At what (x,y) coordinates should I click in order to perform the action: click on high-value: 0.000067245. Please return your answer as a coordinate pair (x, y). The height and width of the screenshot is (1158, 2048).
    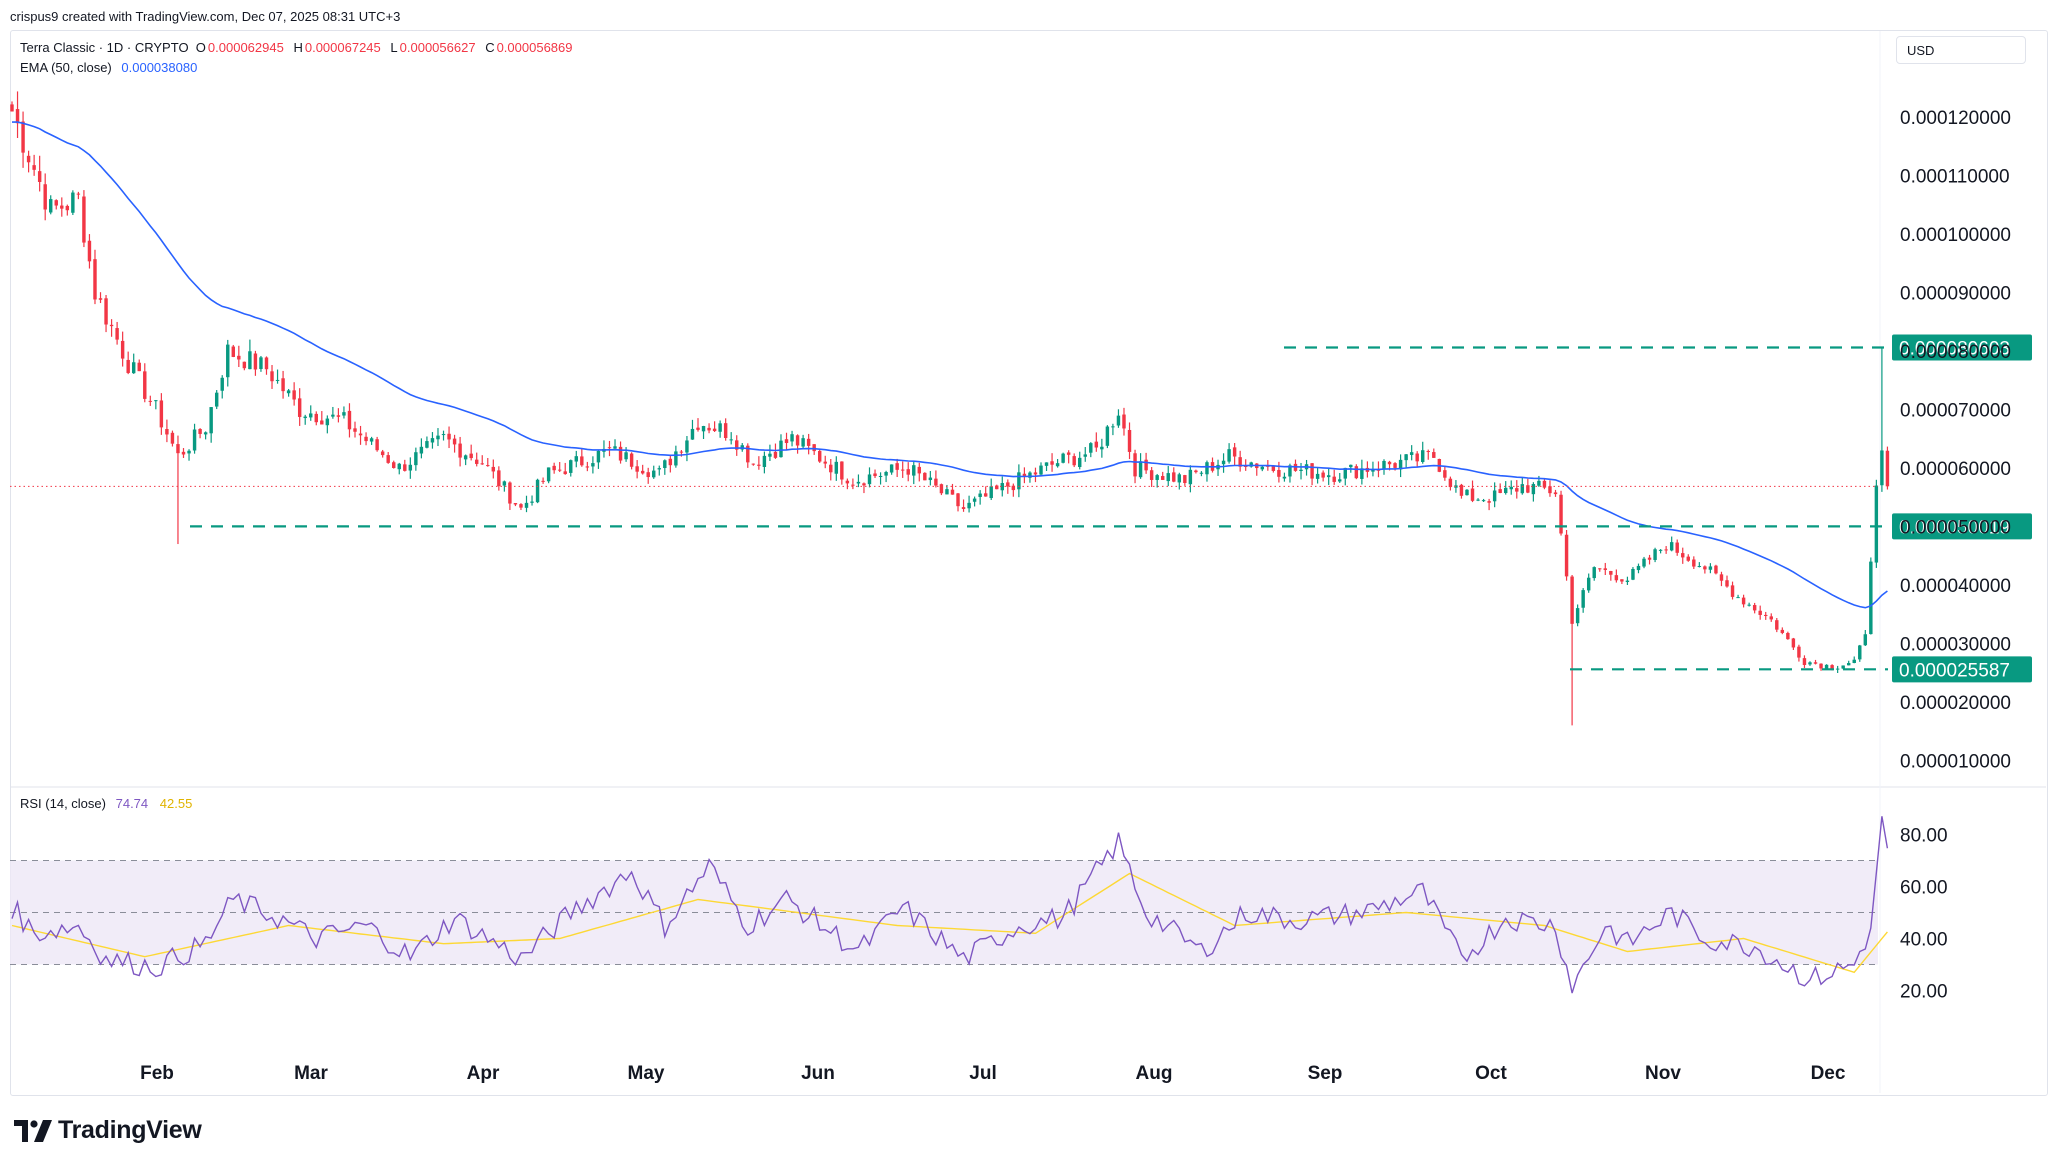
    Looking at the image, I should click on (342, 47).